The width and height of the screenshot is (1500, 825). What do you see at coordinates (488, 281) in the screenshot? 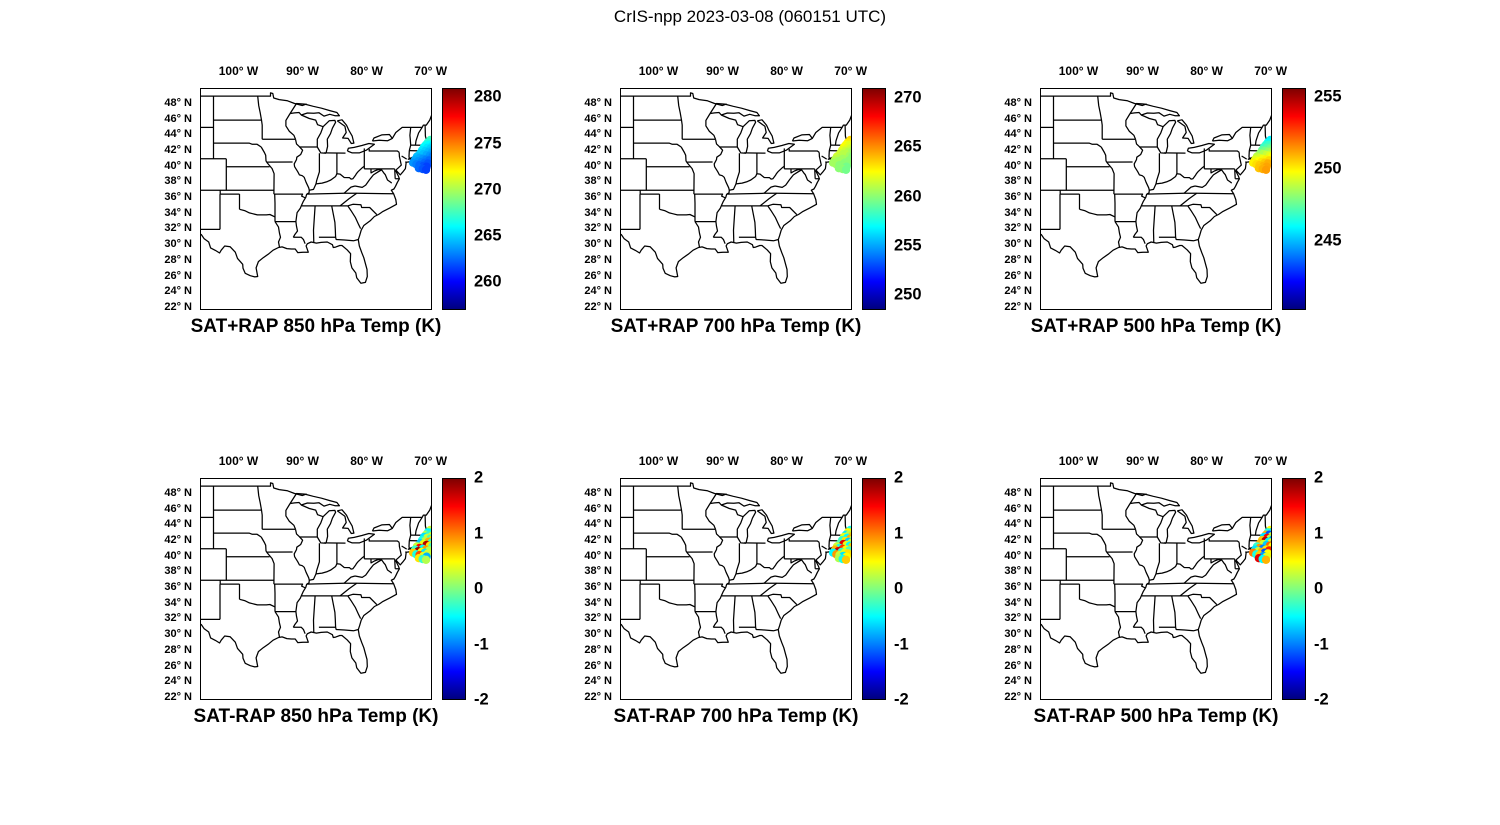
I see `colorbar-tick-label: 260` at bounding box center [488, 281].